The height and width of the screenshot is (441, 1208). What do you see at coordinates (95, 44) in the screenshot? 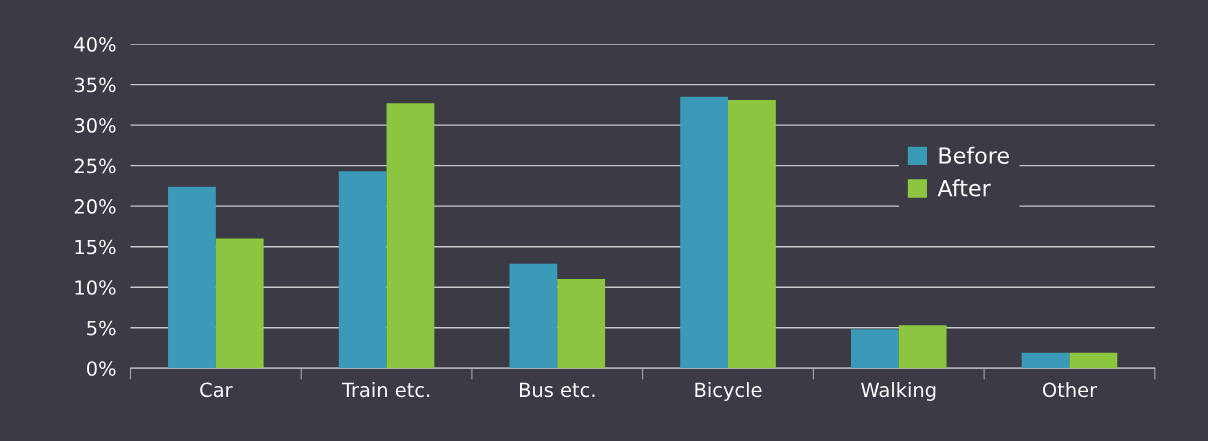
I see `y-tick-label: 40%` at bounding box center [95, 44].